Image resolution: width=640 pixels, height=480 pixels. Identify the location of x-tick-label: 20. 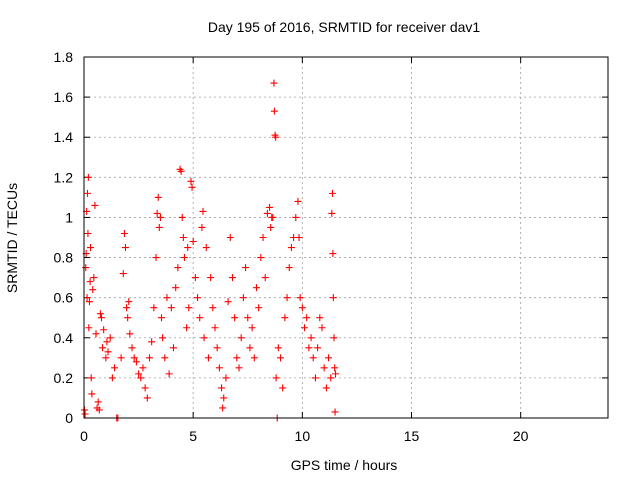
(521, 436).